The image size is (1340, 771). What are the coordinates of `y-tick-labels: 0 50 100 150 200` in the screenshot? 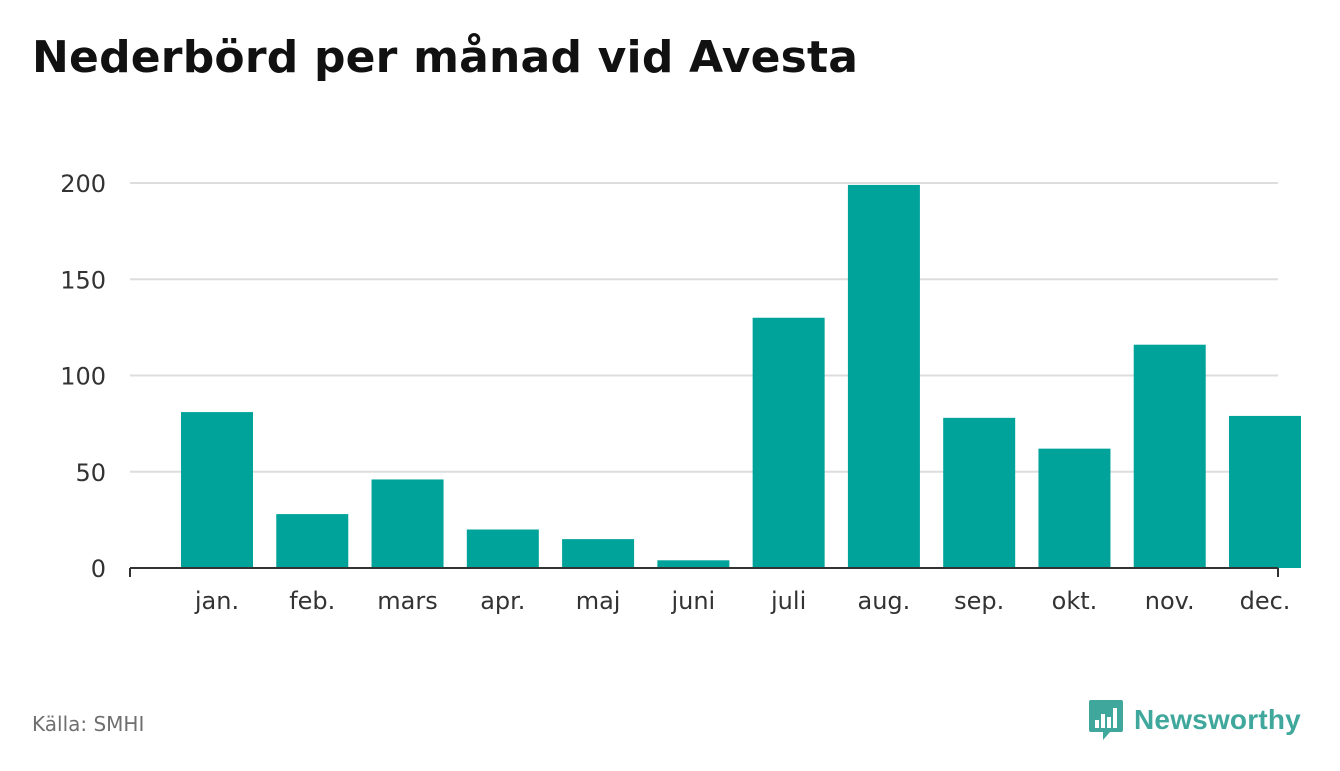 It's located at (83, 376).